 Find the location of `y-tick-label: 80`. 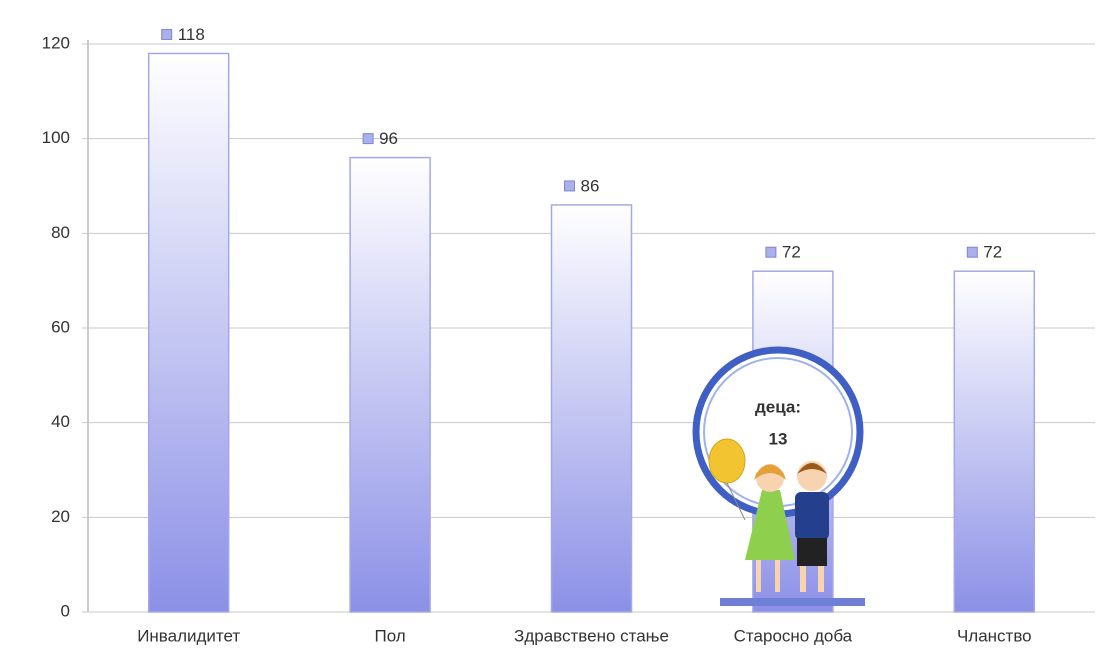

y-tick-label: 80 is located at coordinates (60, 232).